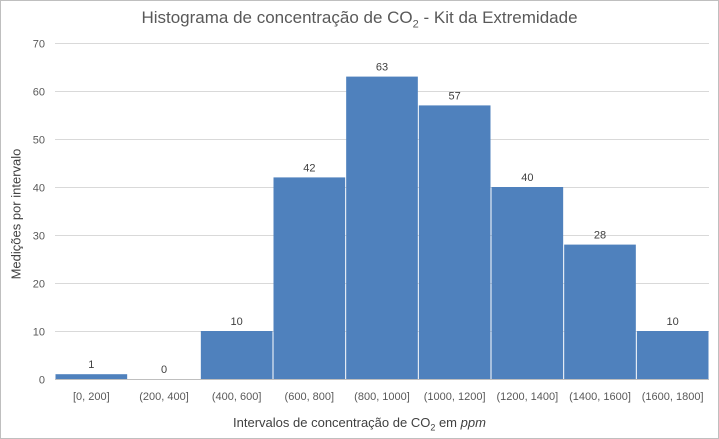 The width and height of the screenshot is (719, 439). What do you see at coordinates (39, 285) in the screenshot?
I see `y-tick-label: 20` at bounding box center [39, 285].